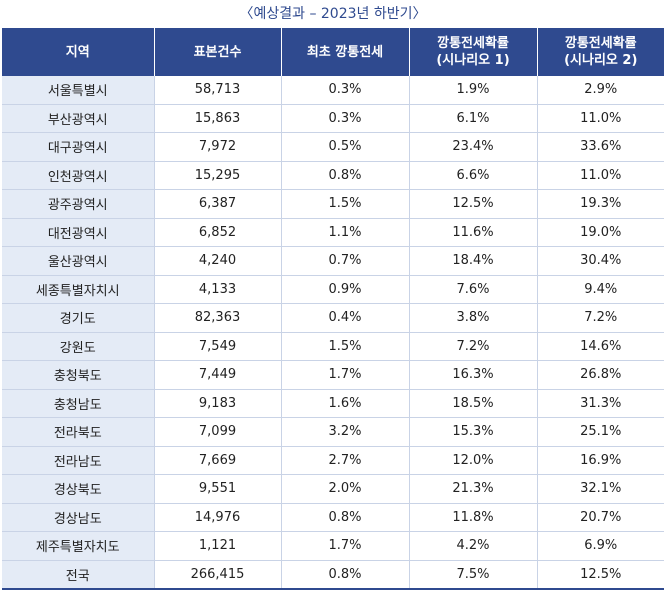 This screenshot has width=666, height=606. Describe the element at coordinates (600, 546) in the screenshot. I see `cell-prob-scenario-2: 6.9%` at that location.